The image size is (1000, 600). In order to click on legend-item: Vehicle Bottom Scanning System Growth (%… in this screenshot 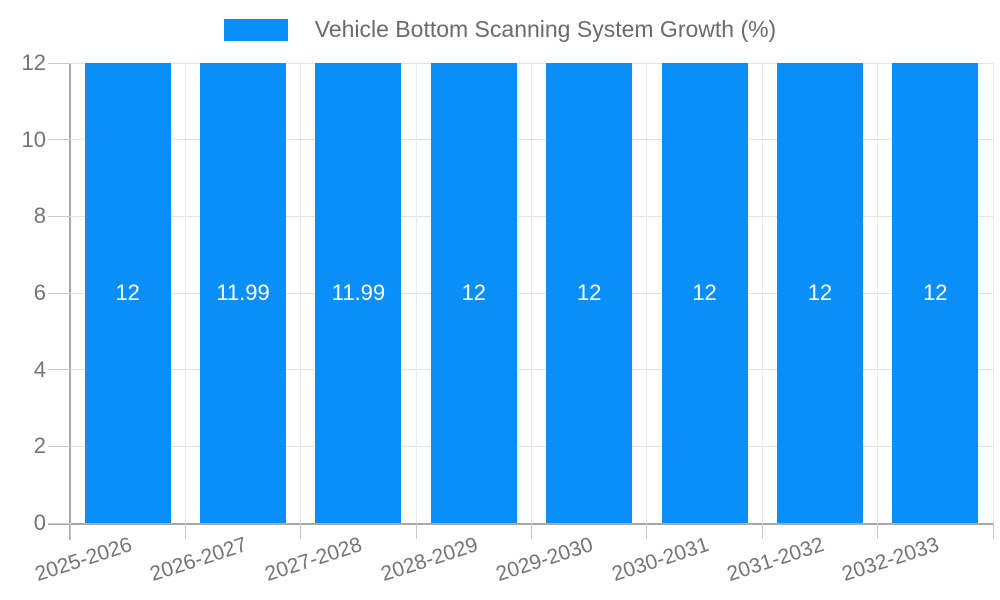, I will do `click(500, 29)`.